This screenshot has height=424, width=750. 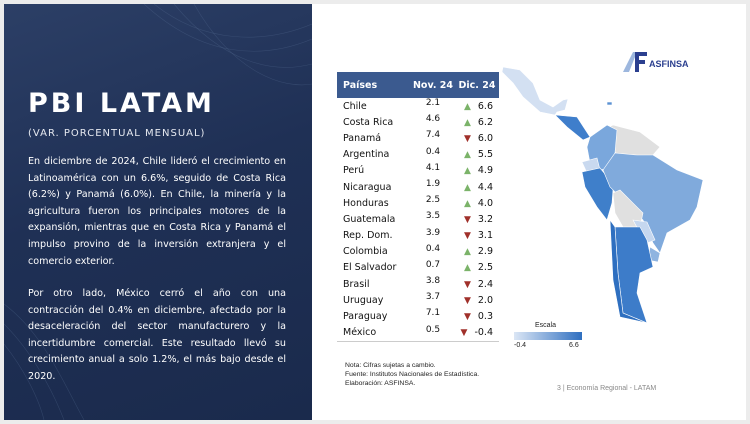 I want to click on dic-cell: ▼ 3.2, so click(x=477, y=219).